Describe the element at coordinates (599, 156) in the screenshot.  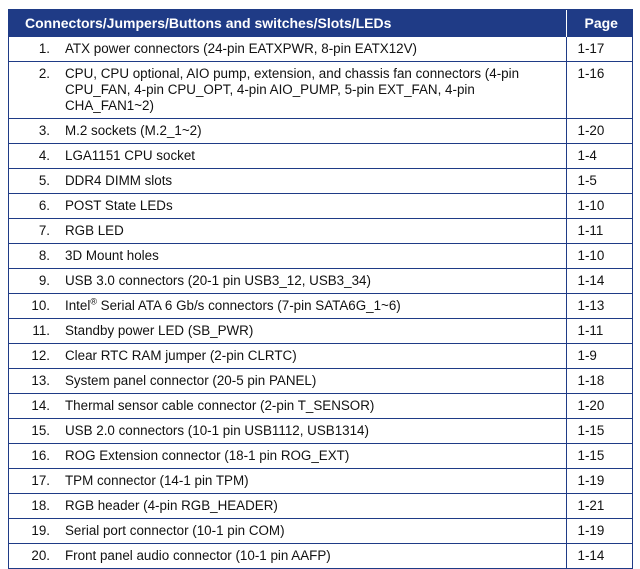
I see `page-cell: 1-4` at that location.